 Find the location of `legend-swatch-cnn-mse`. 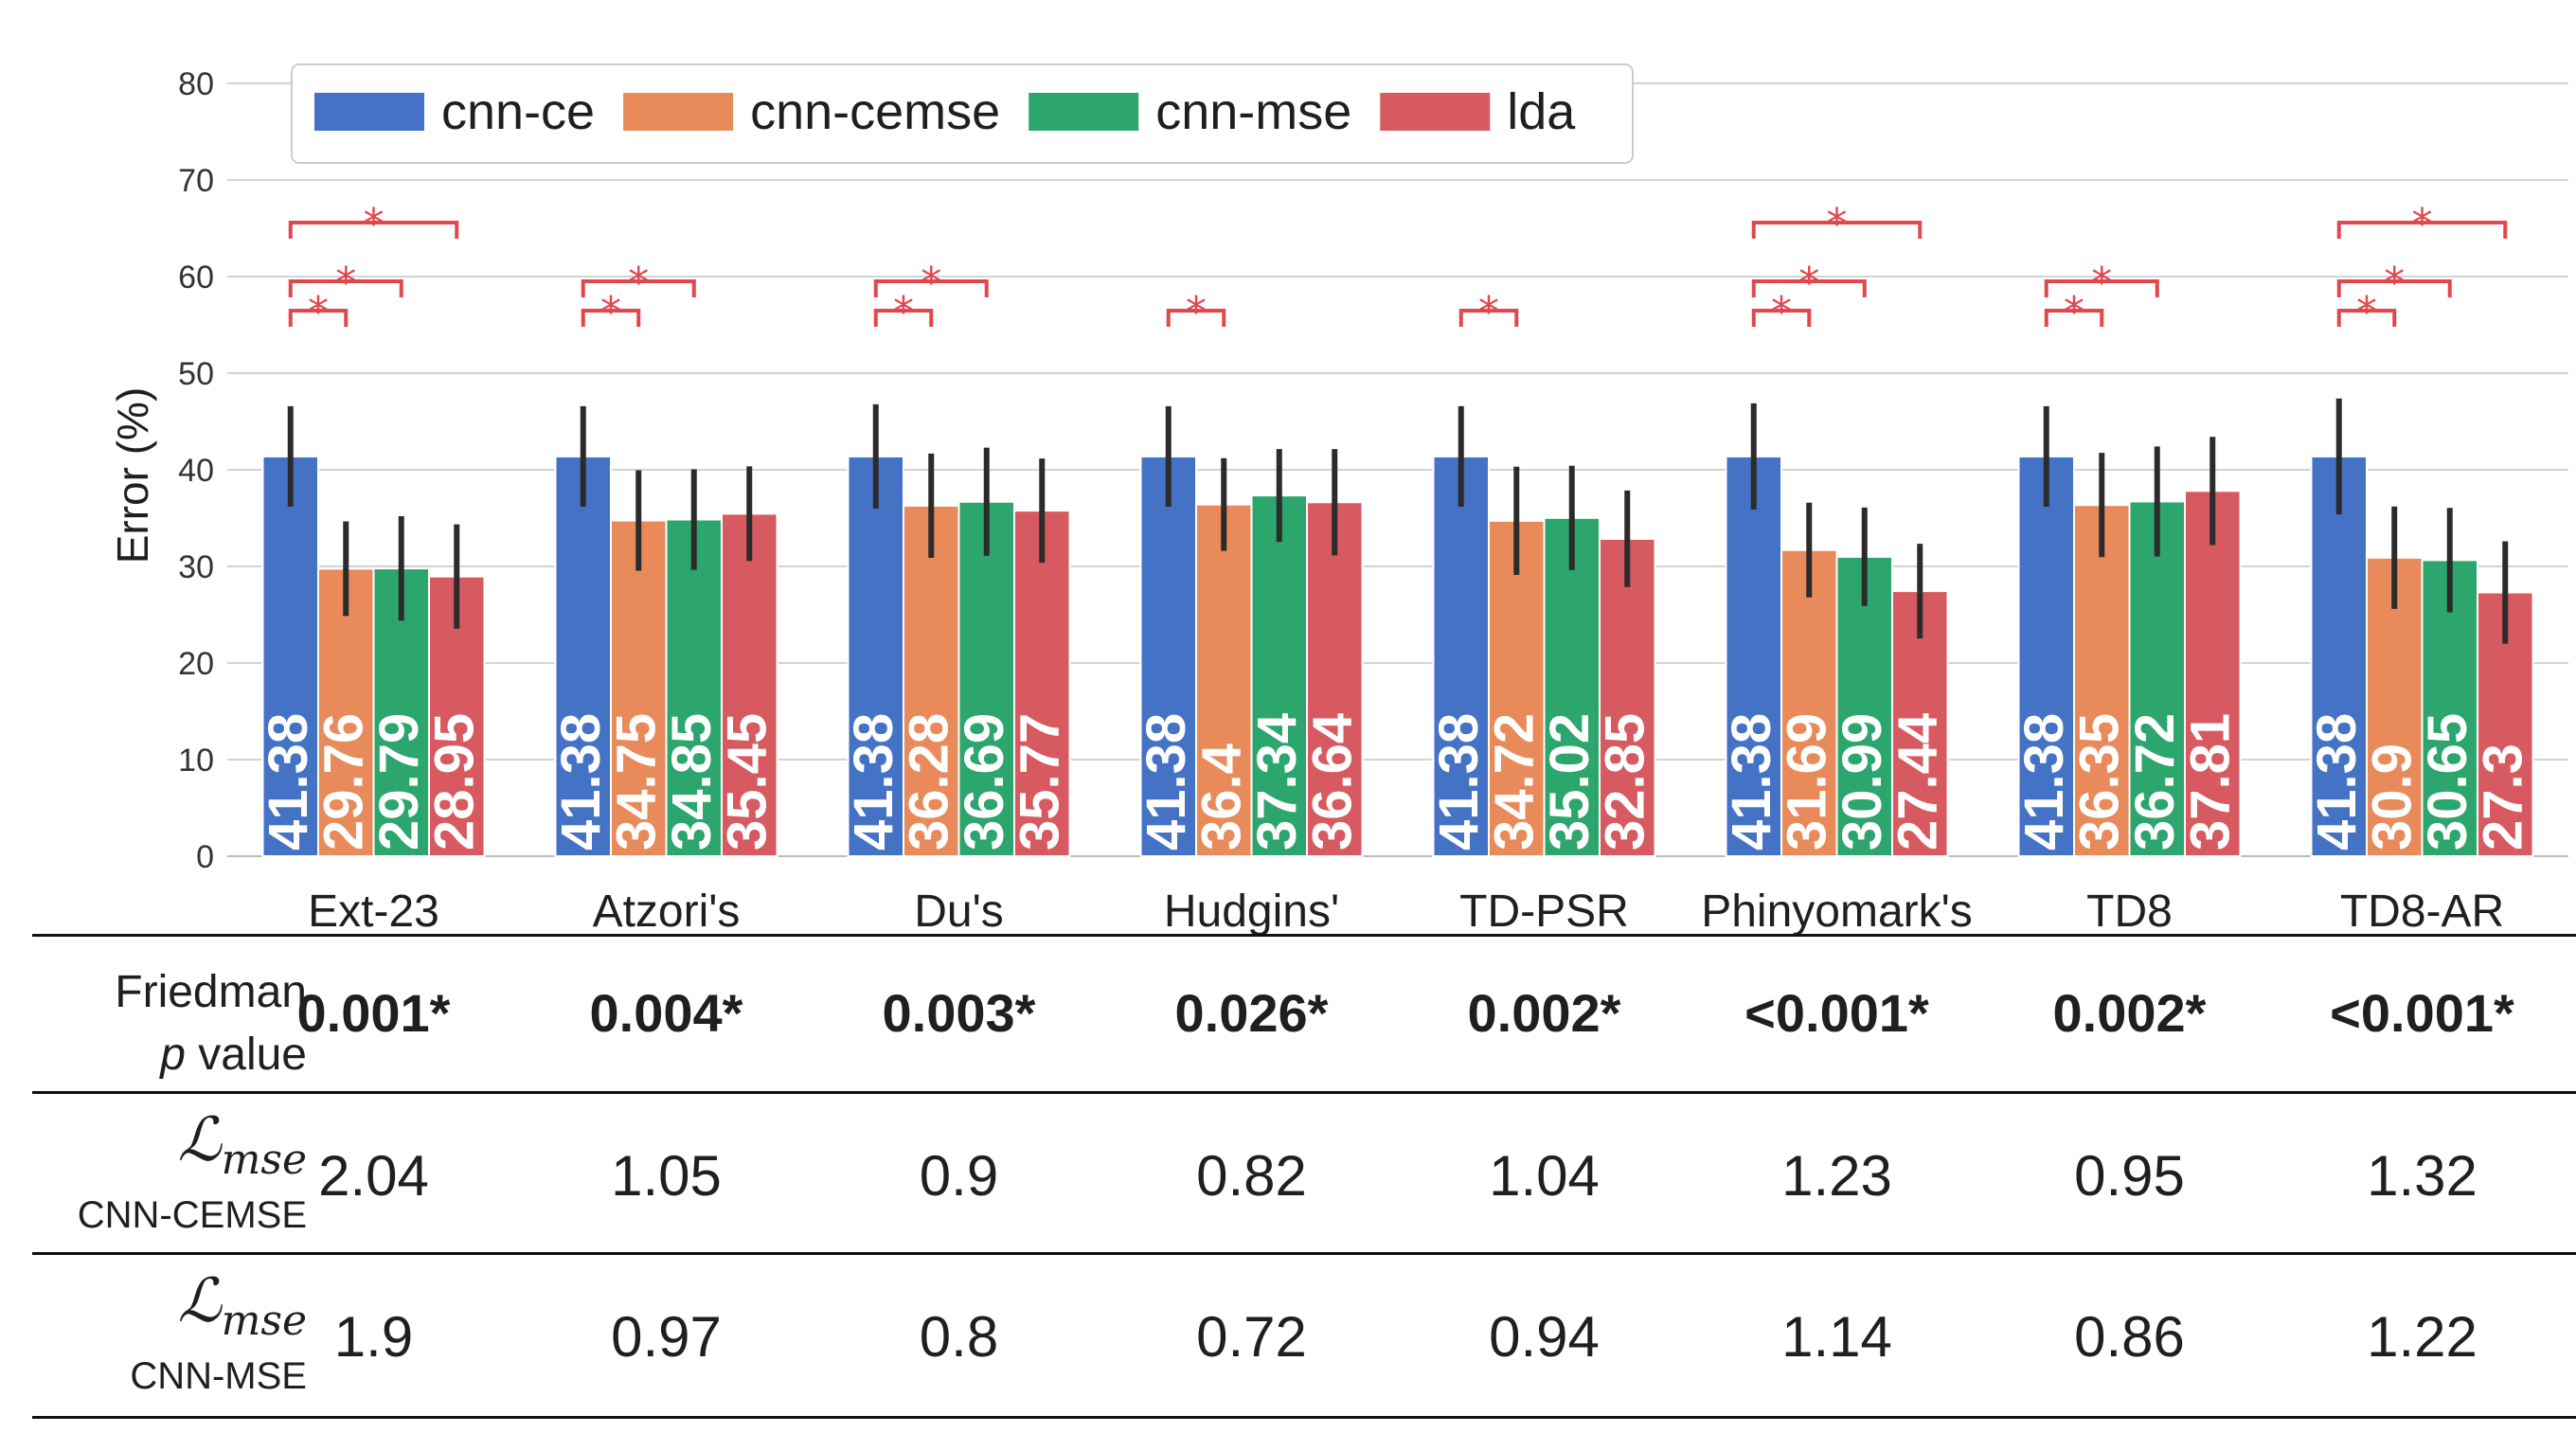

legend-swatch-cnn-mse is located at coordinates (1084, 112).